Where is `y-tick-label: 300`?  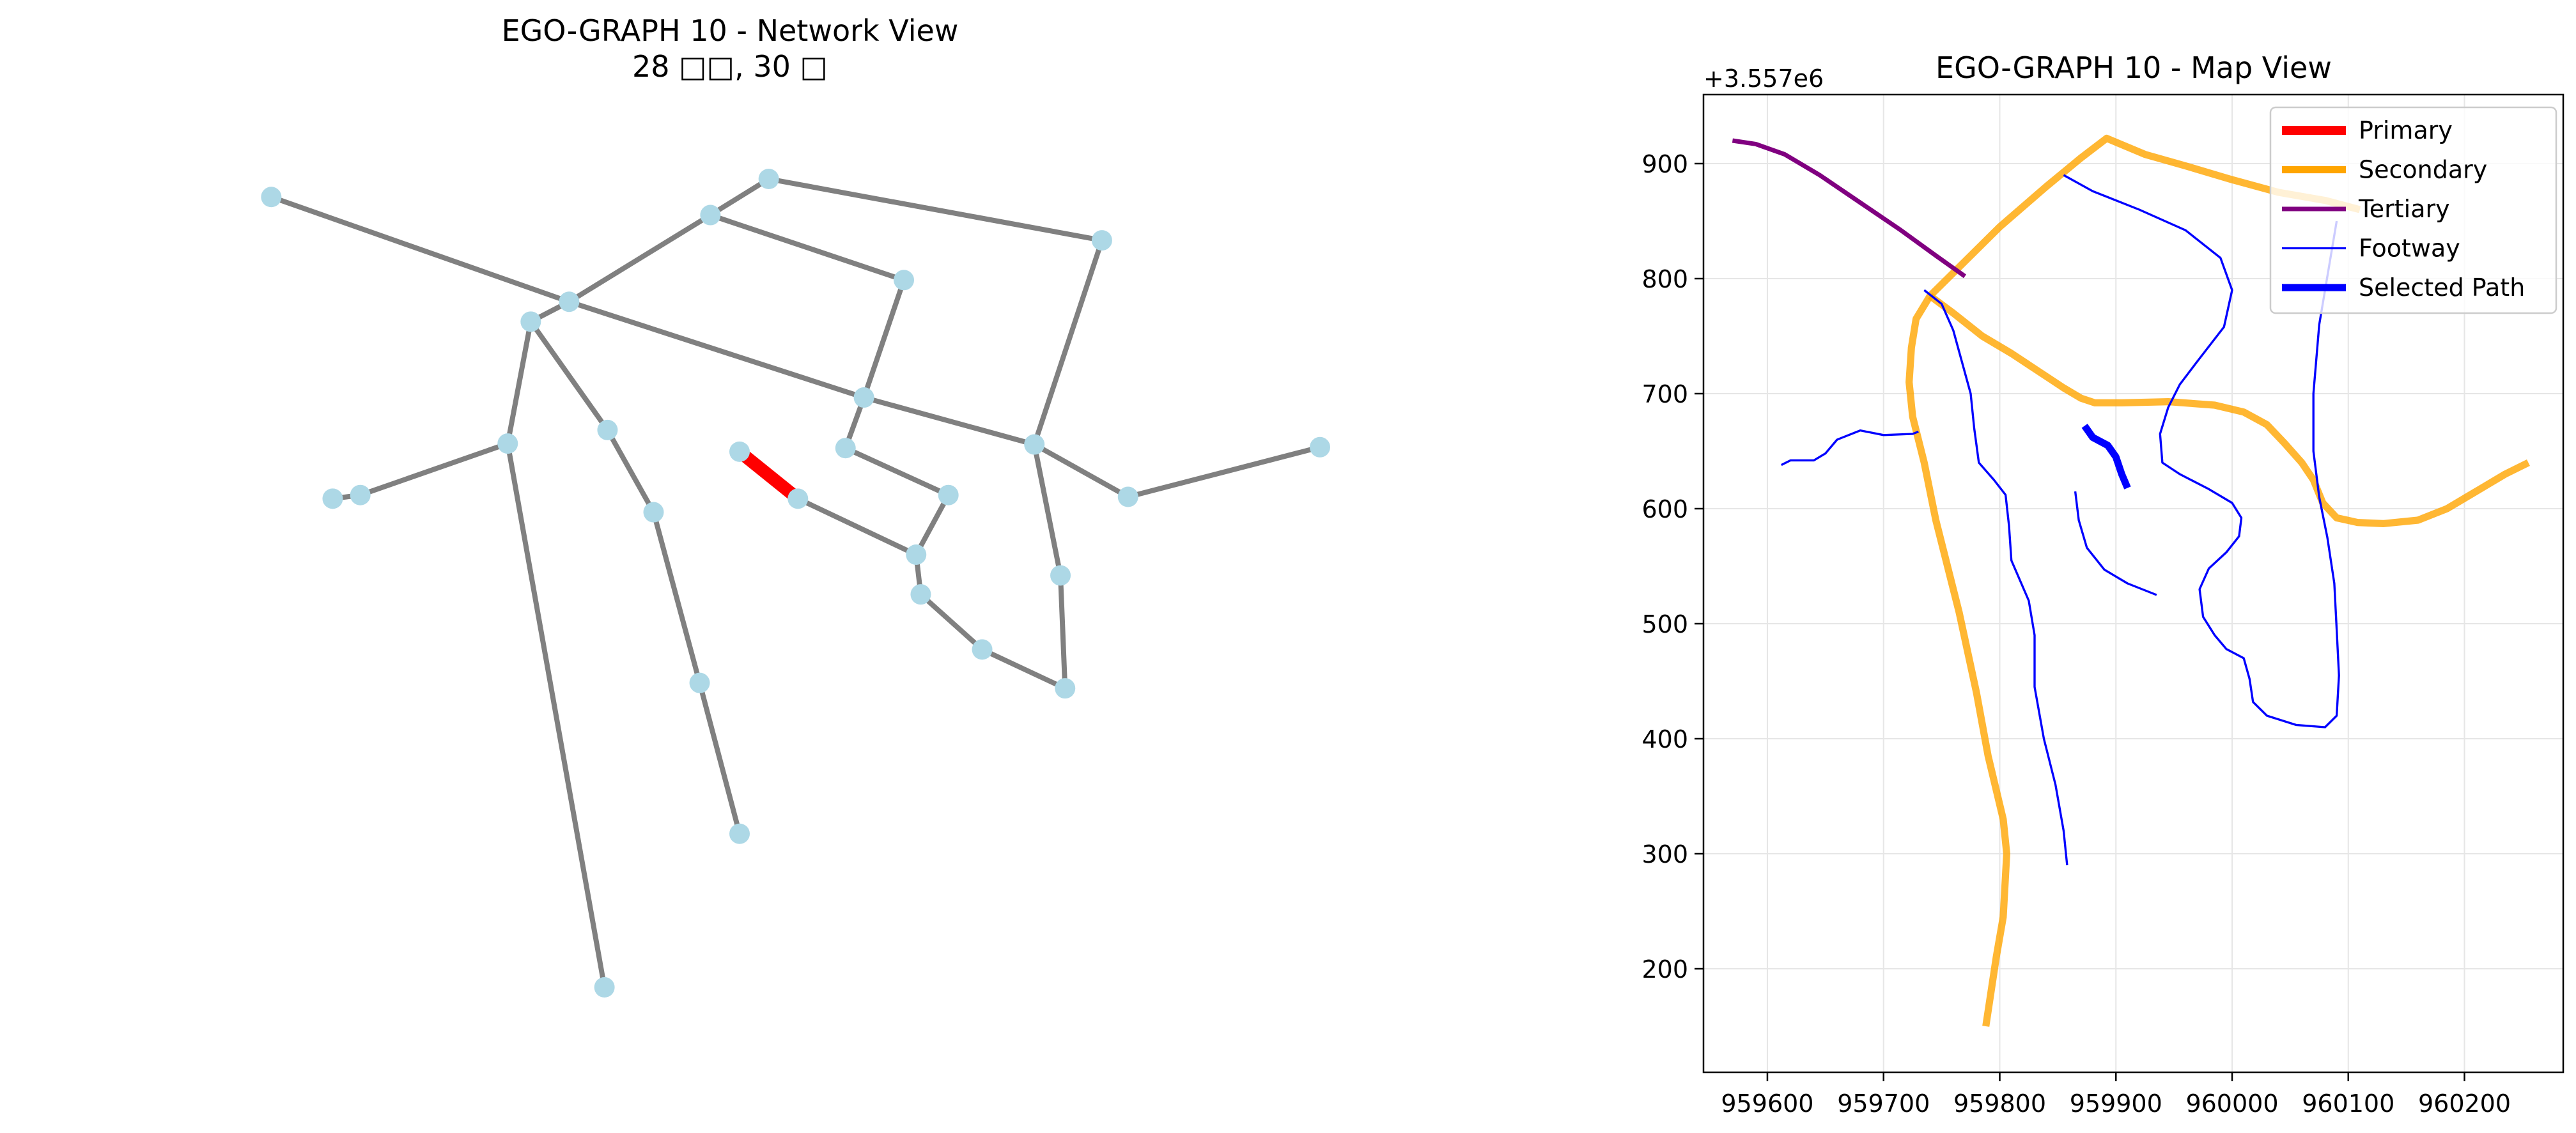 y-tick-label: 300 is located at coordinates (1664, 854).